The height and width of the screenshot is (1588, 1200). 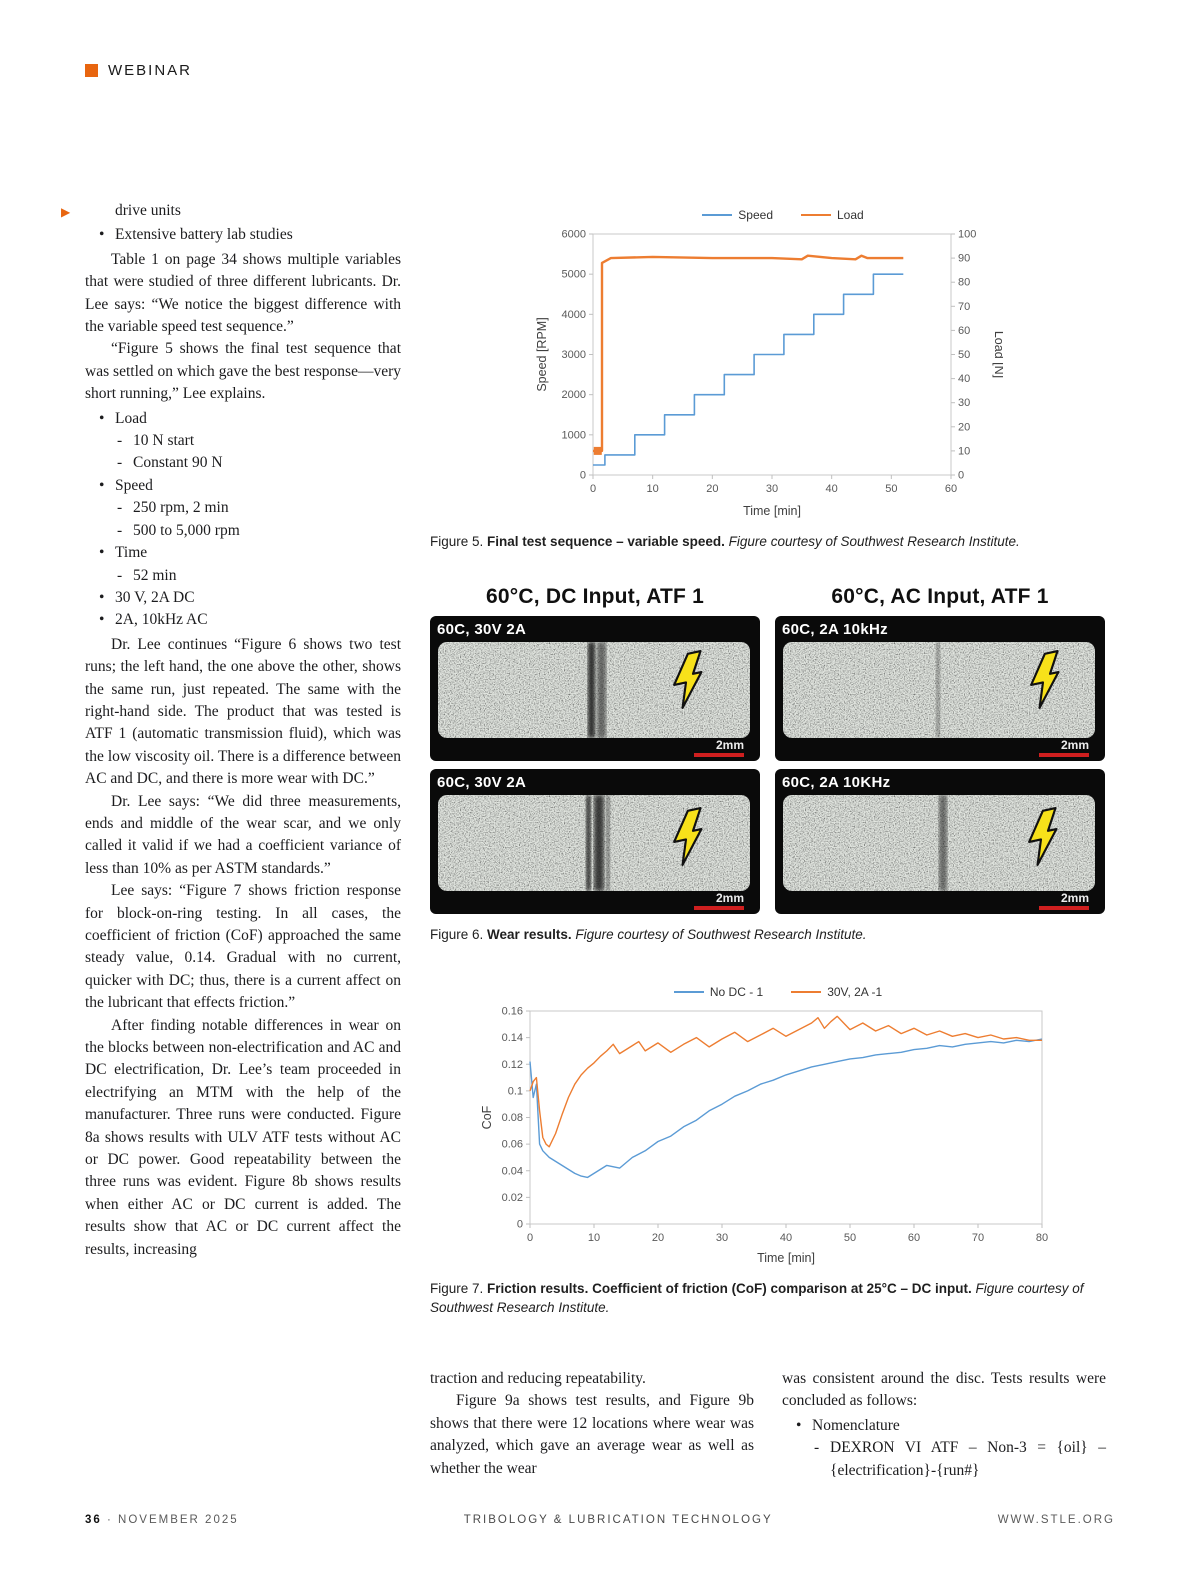 I want to click on legend-item: No DC - 1, so click(x=718, y=992).